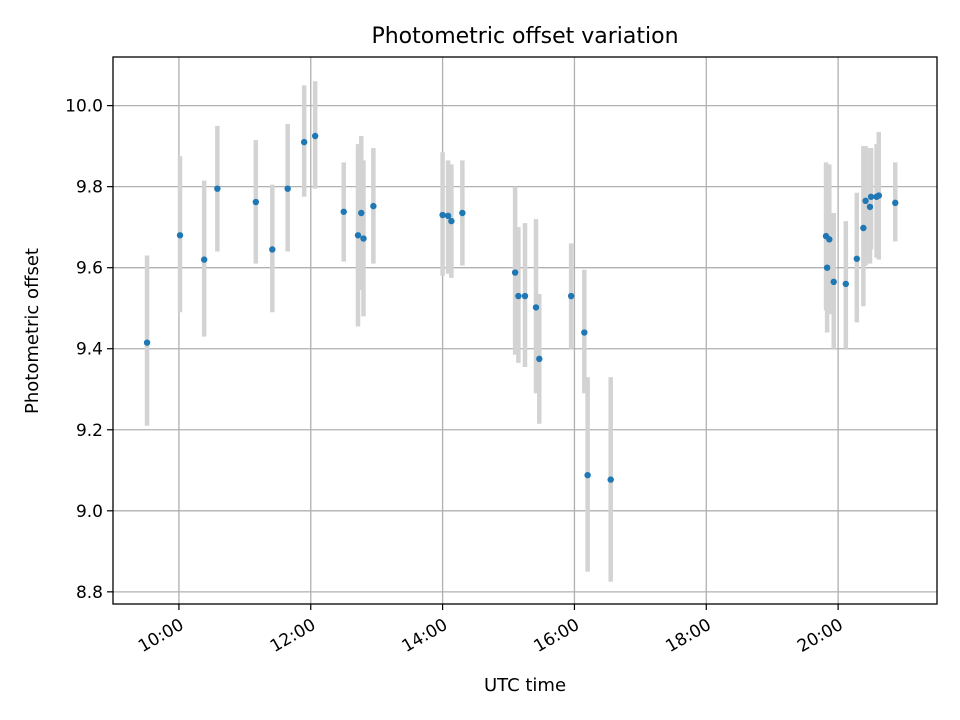 The image size is (960, 720). I want to click on y-axis-ticks: 8.8 9.0 9.2 9.4 9.6 9.8 10.0, so click(89, 350).